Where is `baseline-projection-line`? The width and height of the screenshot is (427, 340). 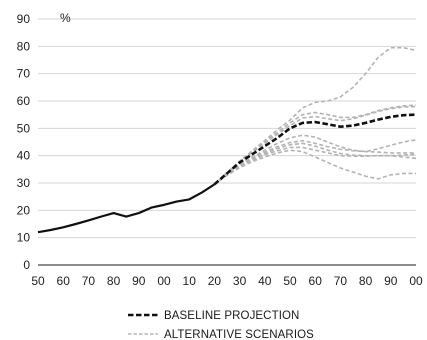 baseline-projection-line is located at coordinates (315, 149).